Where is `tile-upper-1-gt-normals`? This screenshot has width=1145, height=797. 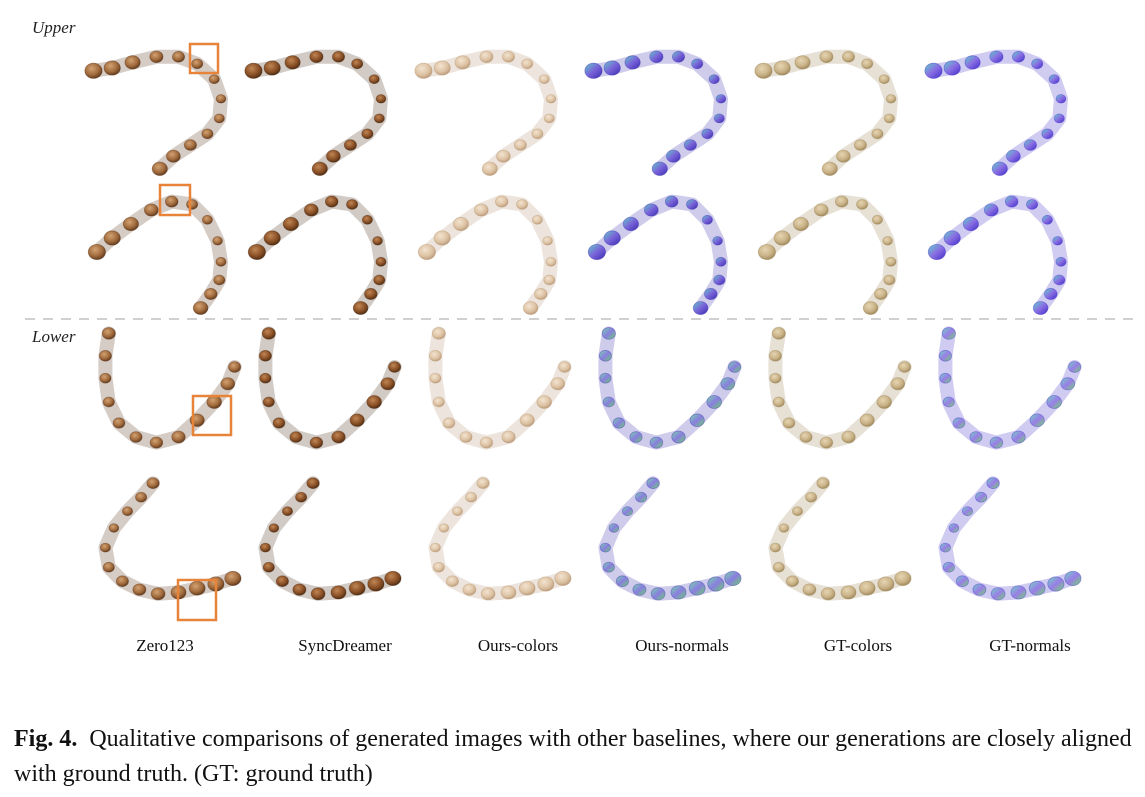
tile-upper-1-gt-normals is located at coordinates (996, 112).